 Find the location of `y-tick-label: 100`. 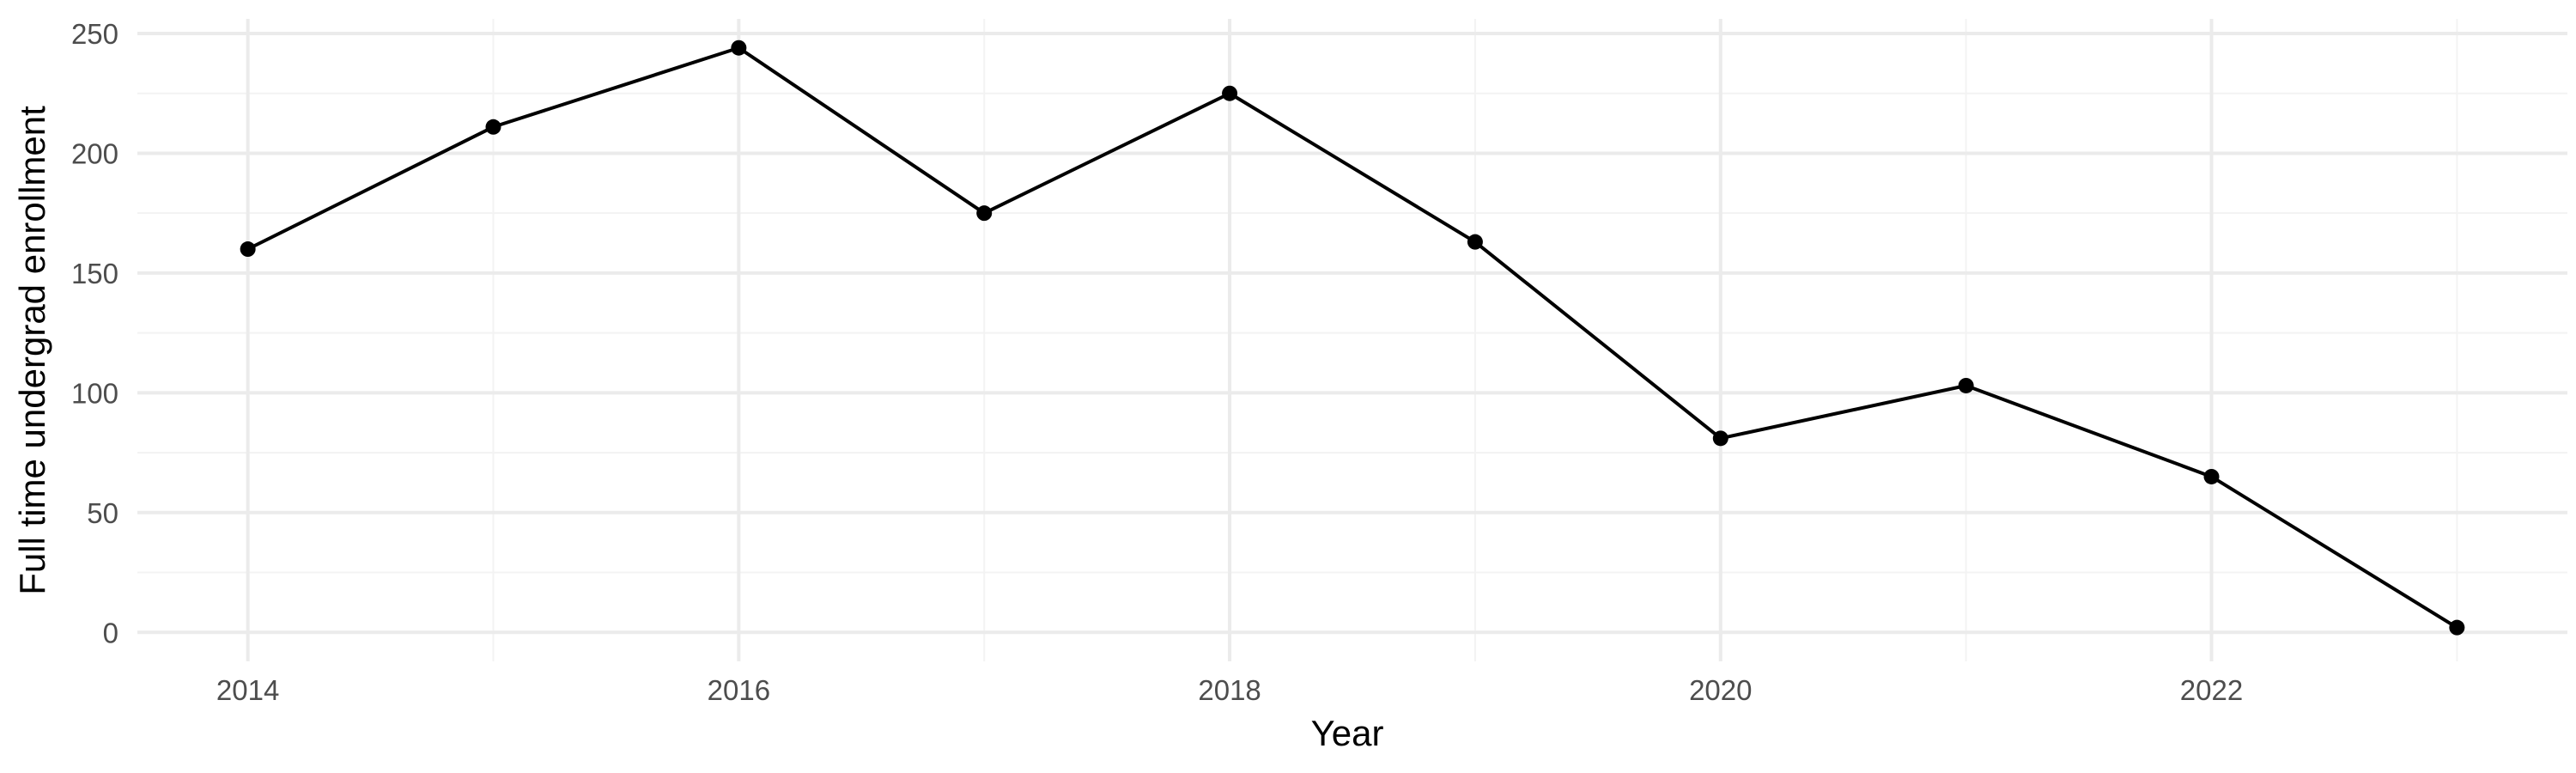

y-tick-label: 100 is located at coordinates (94, 393).